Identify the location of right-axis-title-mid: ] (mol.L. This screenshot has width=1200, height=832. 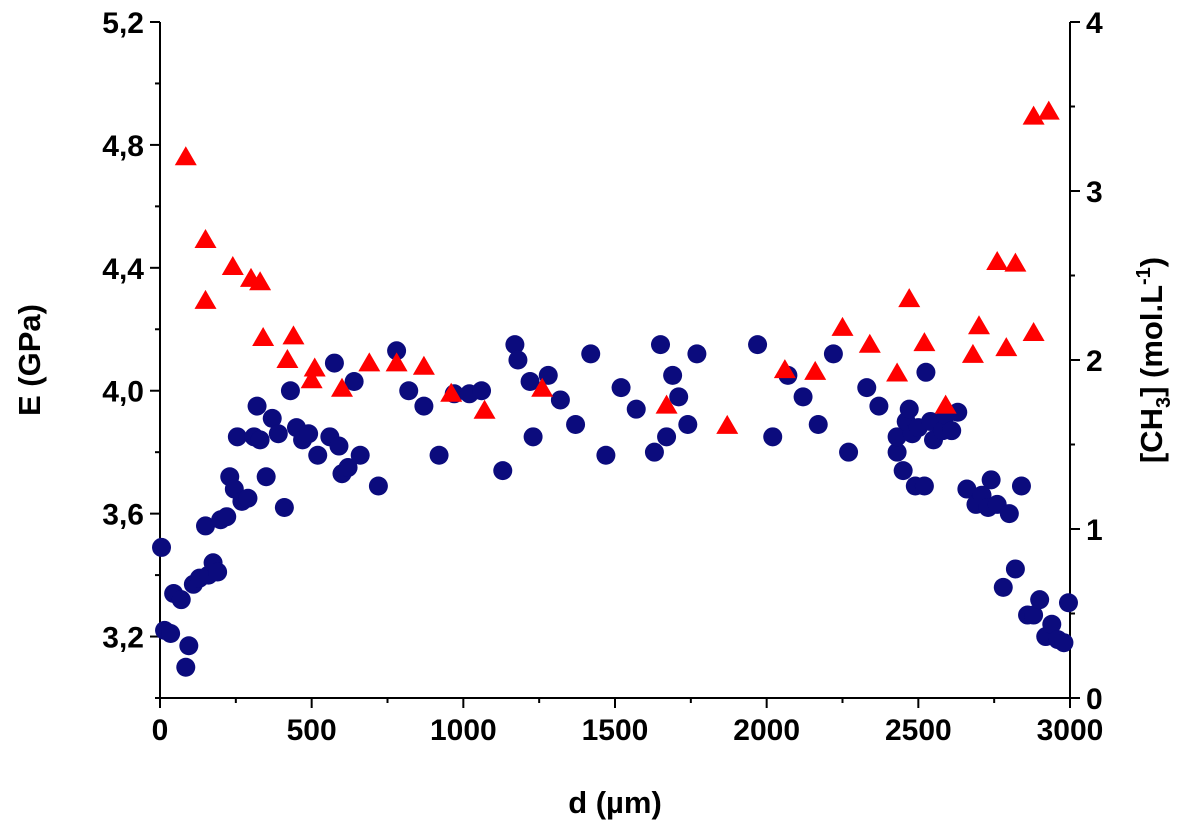
(1151, 341).